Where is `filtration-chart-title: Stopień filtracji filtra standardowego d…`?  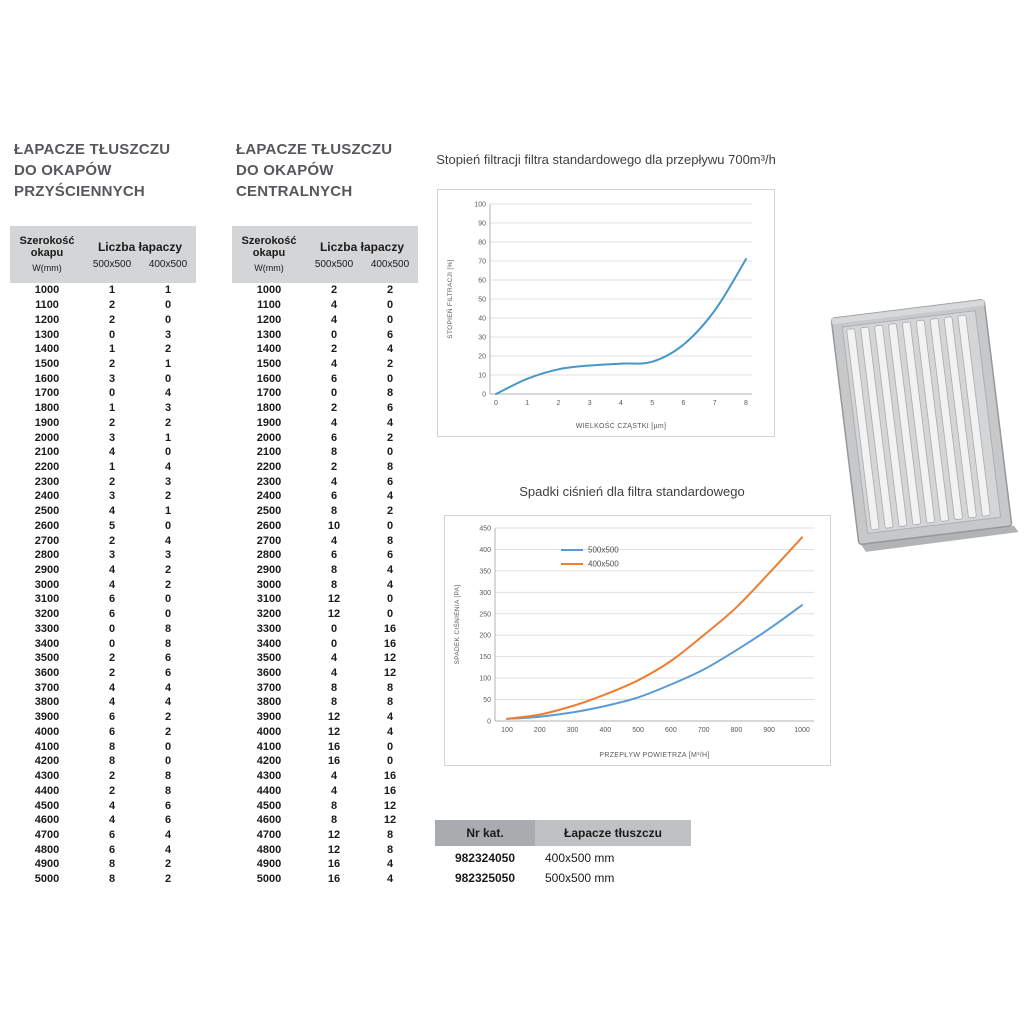 filtration-chart-title: Stopień filtracji filtra standardowego d… is located at coordinates (606, 159).